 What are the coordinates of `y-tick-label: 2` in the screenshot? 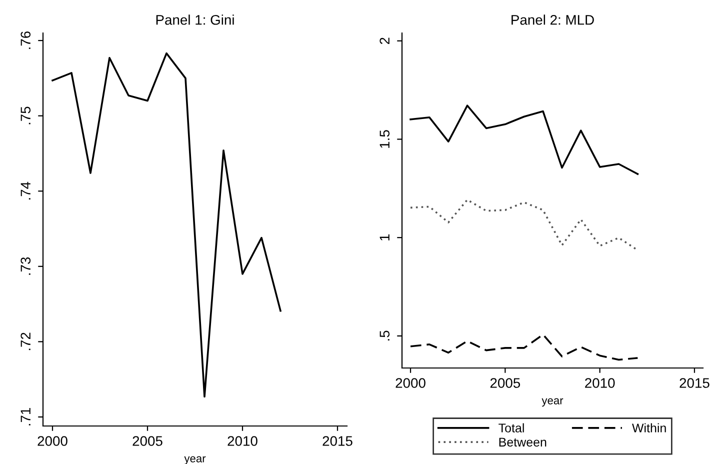 It's located at (385, 41).